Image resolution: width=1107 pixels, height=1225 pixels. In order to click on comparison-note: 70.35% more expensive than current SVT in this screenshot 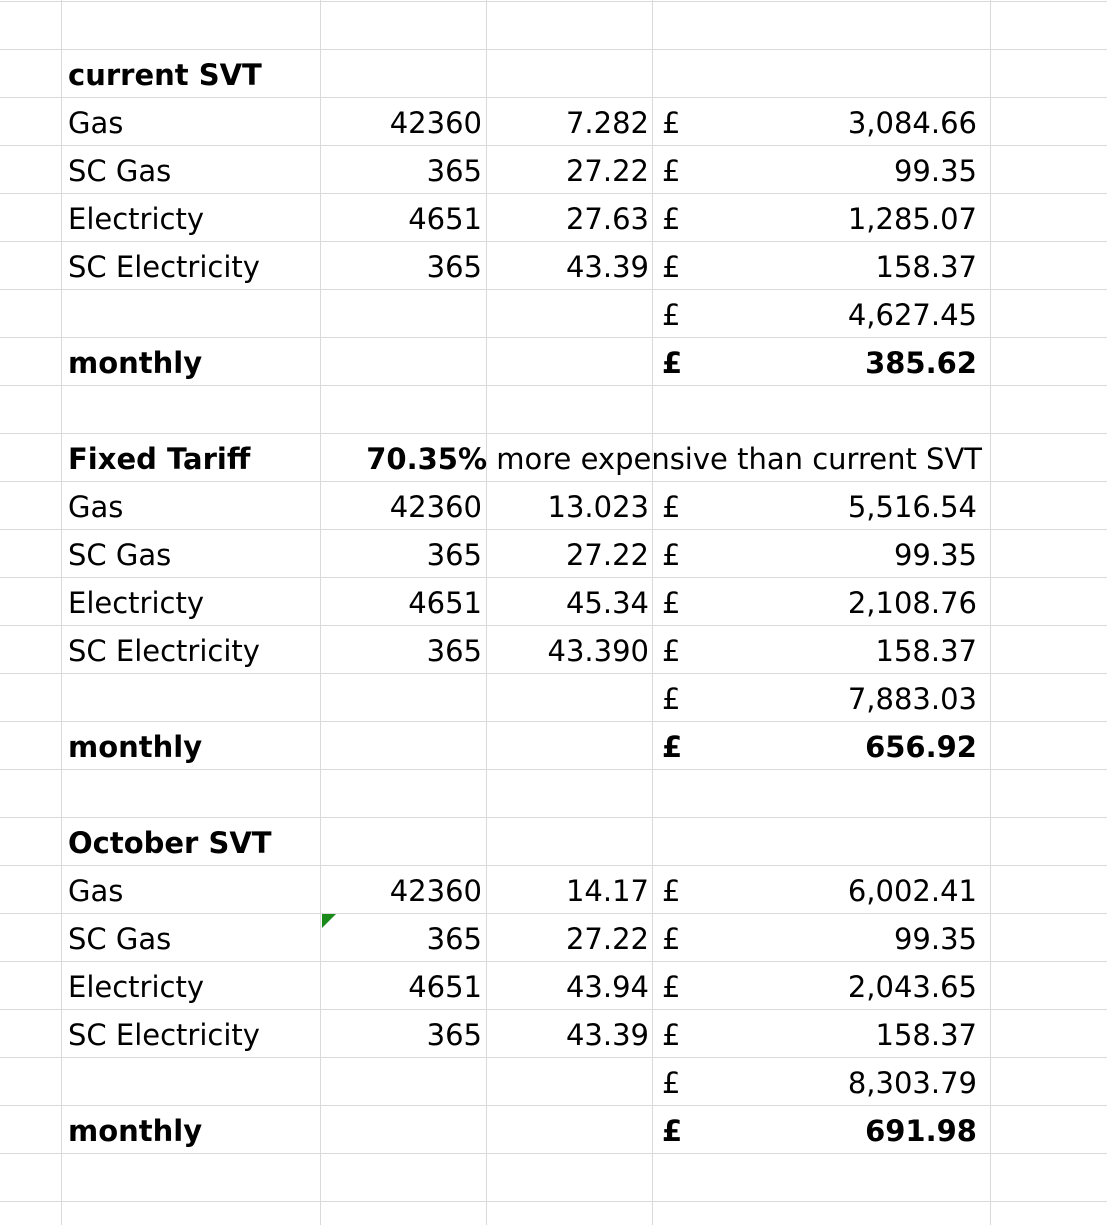, I will do `click(652, 459)`.